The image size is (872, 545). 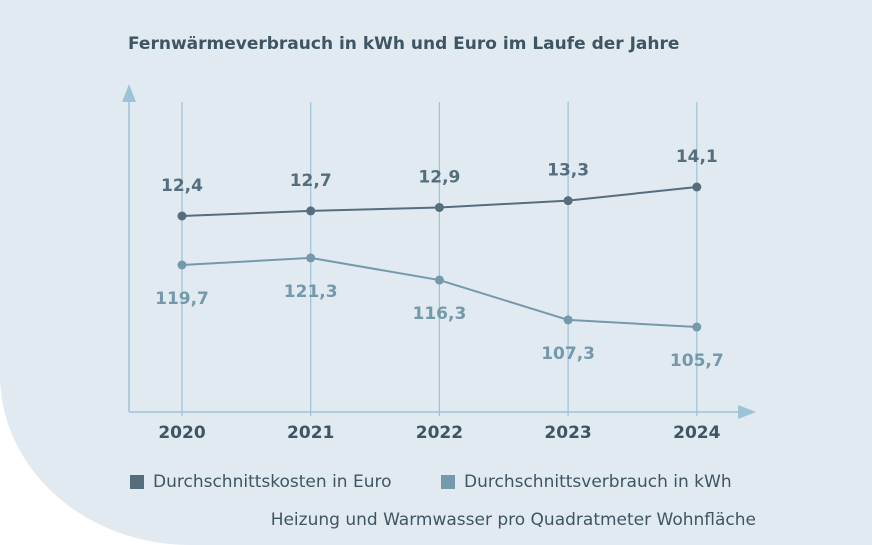 I want to click on data-label: 107,3, so click(x=568, y=354).